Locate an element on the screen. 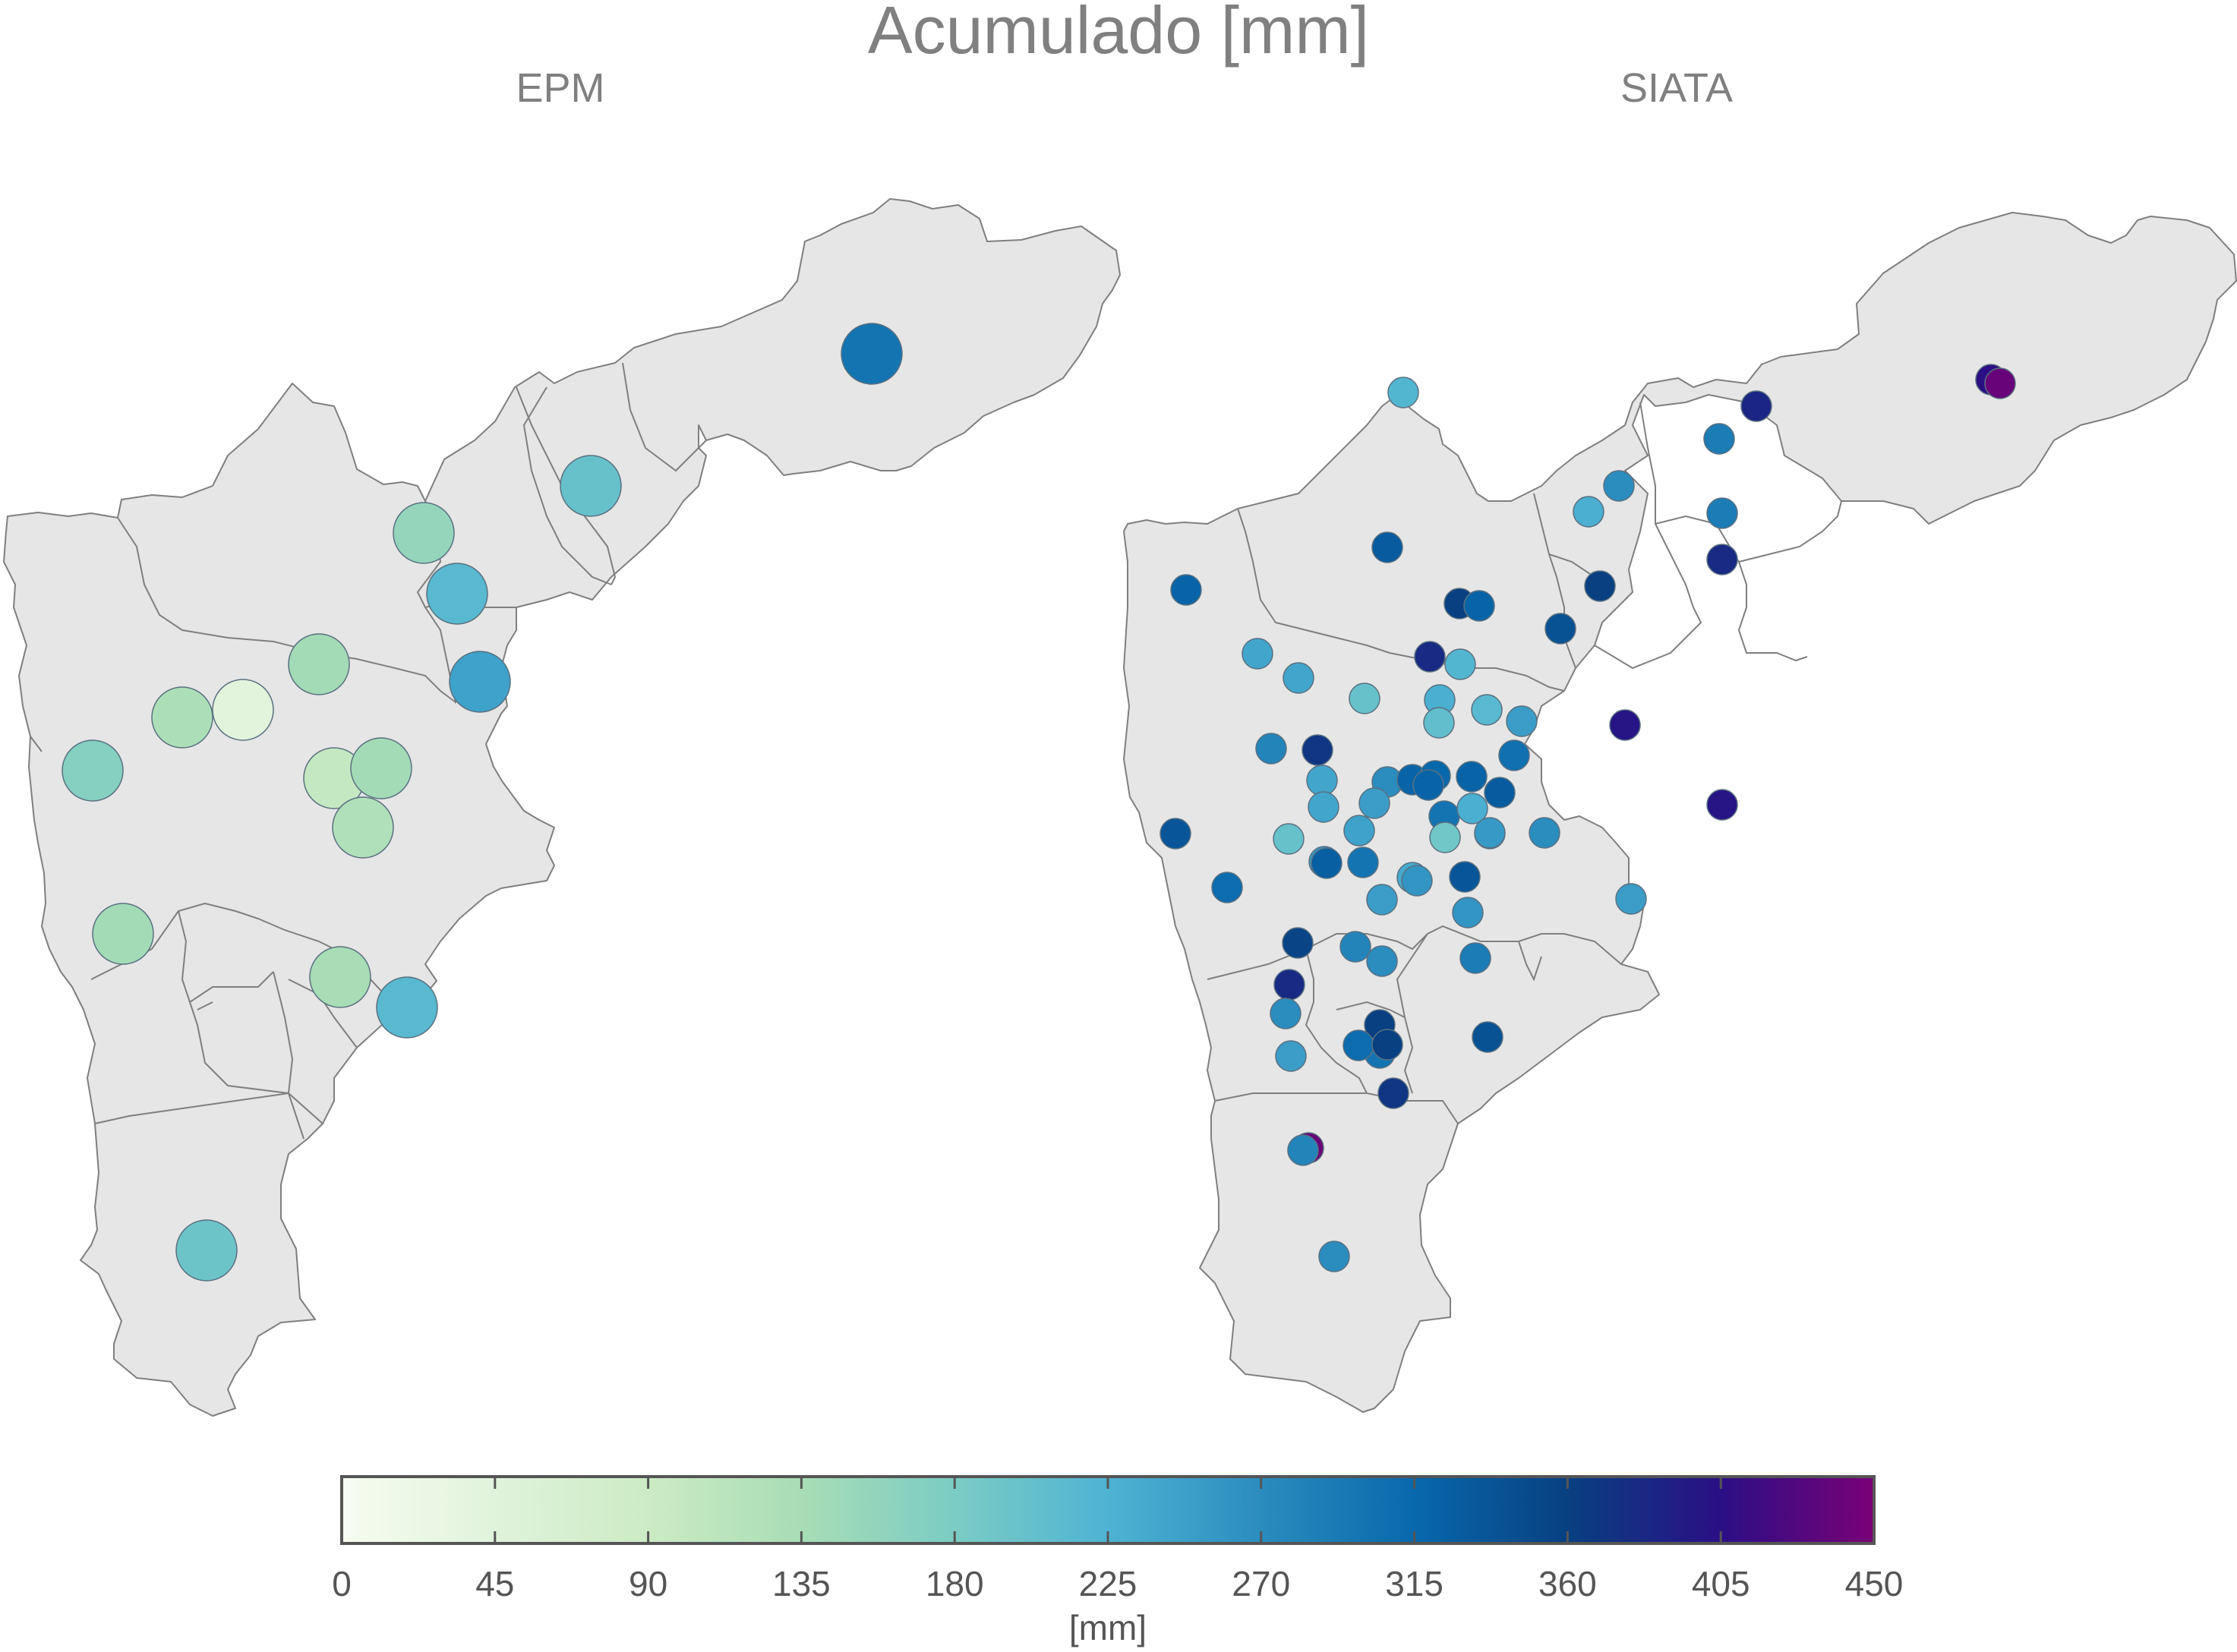 Image resolution: width=2237 pixels, height=1652 pixels. colorbar-ticks: 0 45 90 135 180 225 270 315 360 405 450 is located at coordinates (1117, 1540).